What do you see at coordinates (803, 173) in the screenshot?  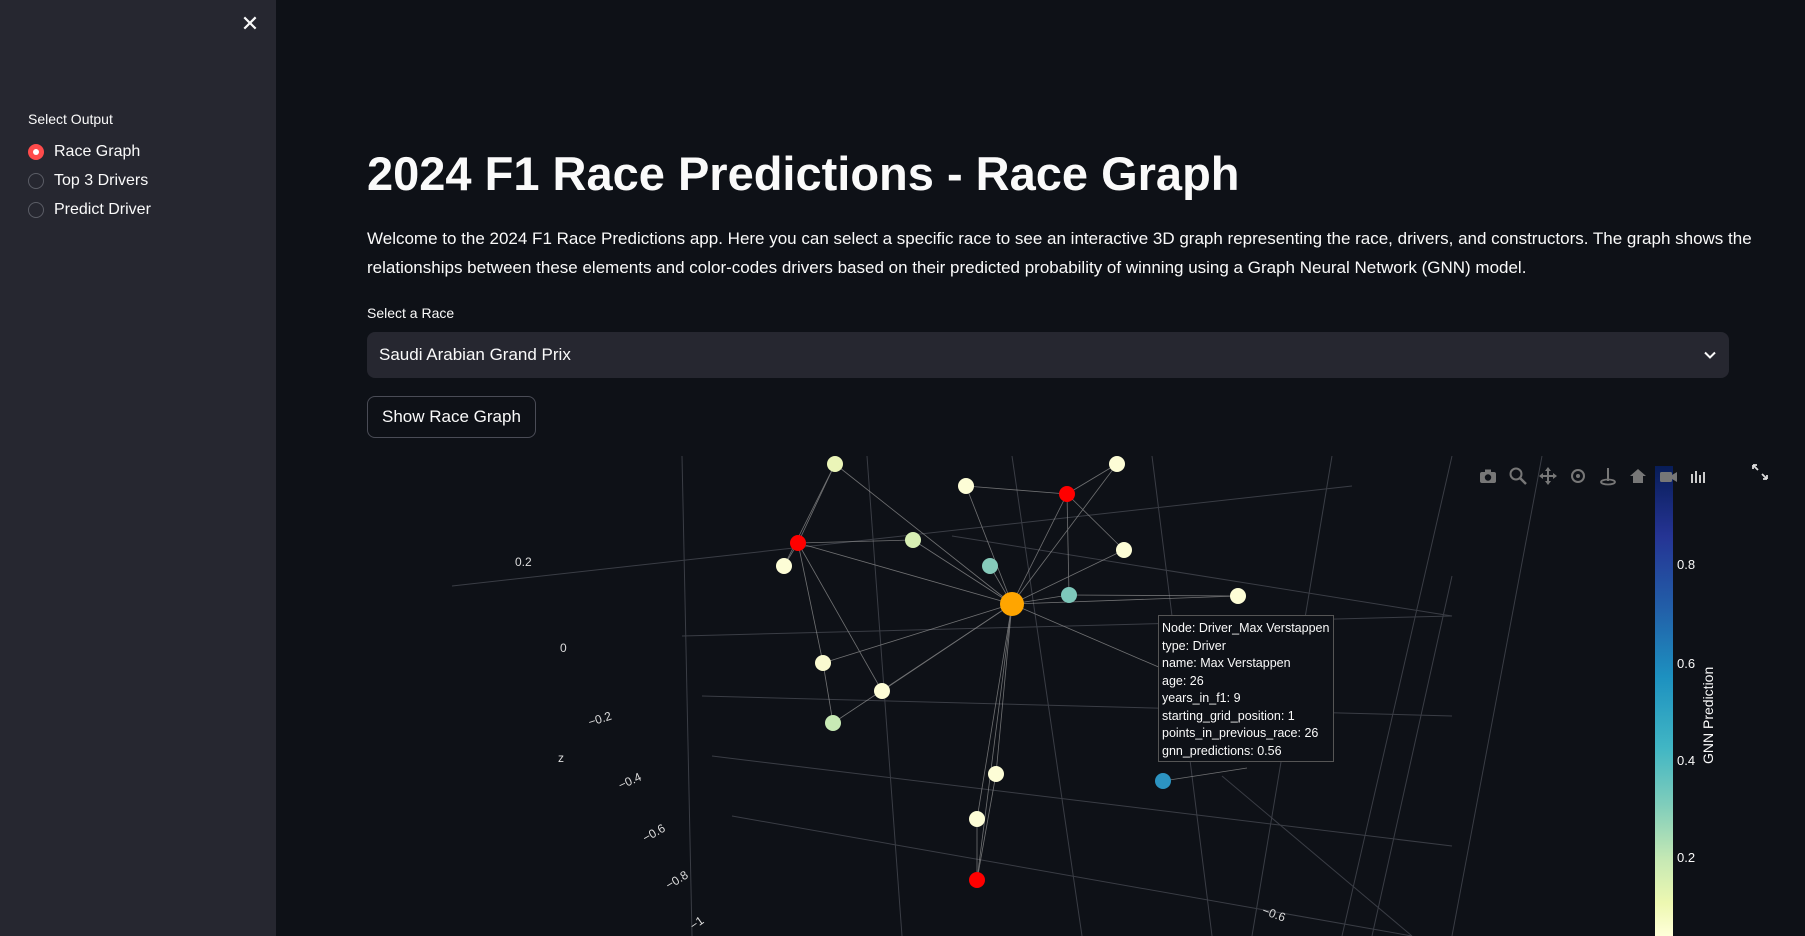 I see `page-title: 2024 F1 Race Predictions - Race Graph` at bounding box center [803, 173].